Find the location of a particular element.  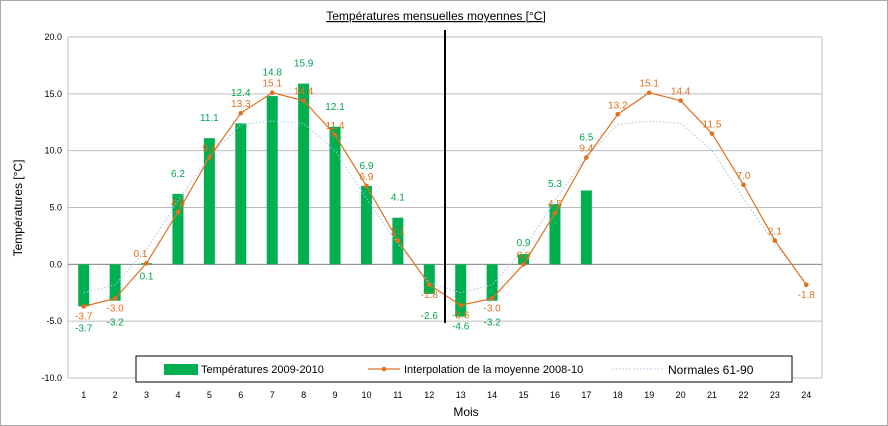

bar-label: 14.8 is located at coordinates (272, 73).